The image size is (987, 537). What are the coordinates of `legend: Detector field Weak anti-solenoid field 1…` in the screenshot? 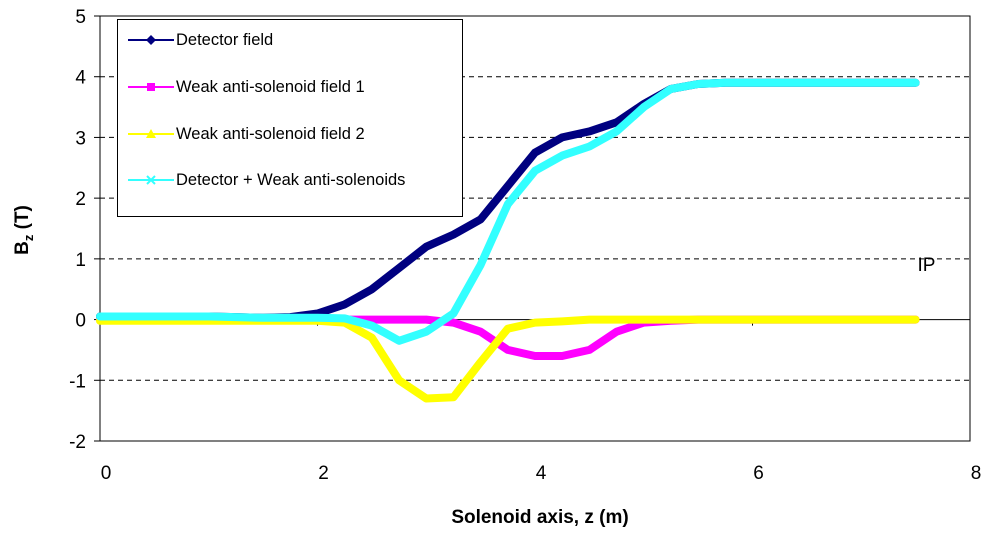 It's located at (290, 118).